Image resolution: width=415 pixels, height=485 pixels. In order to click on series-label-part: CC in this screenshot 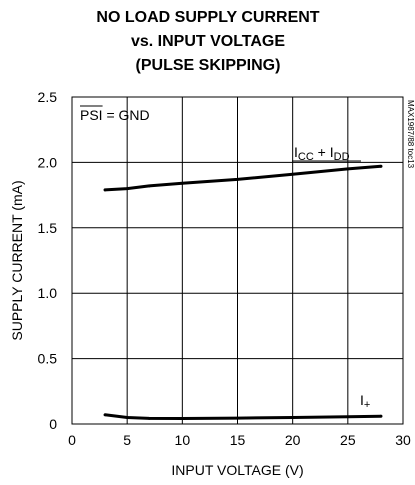, I will do `click(306, 157)`.